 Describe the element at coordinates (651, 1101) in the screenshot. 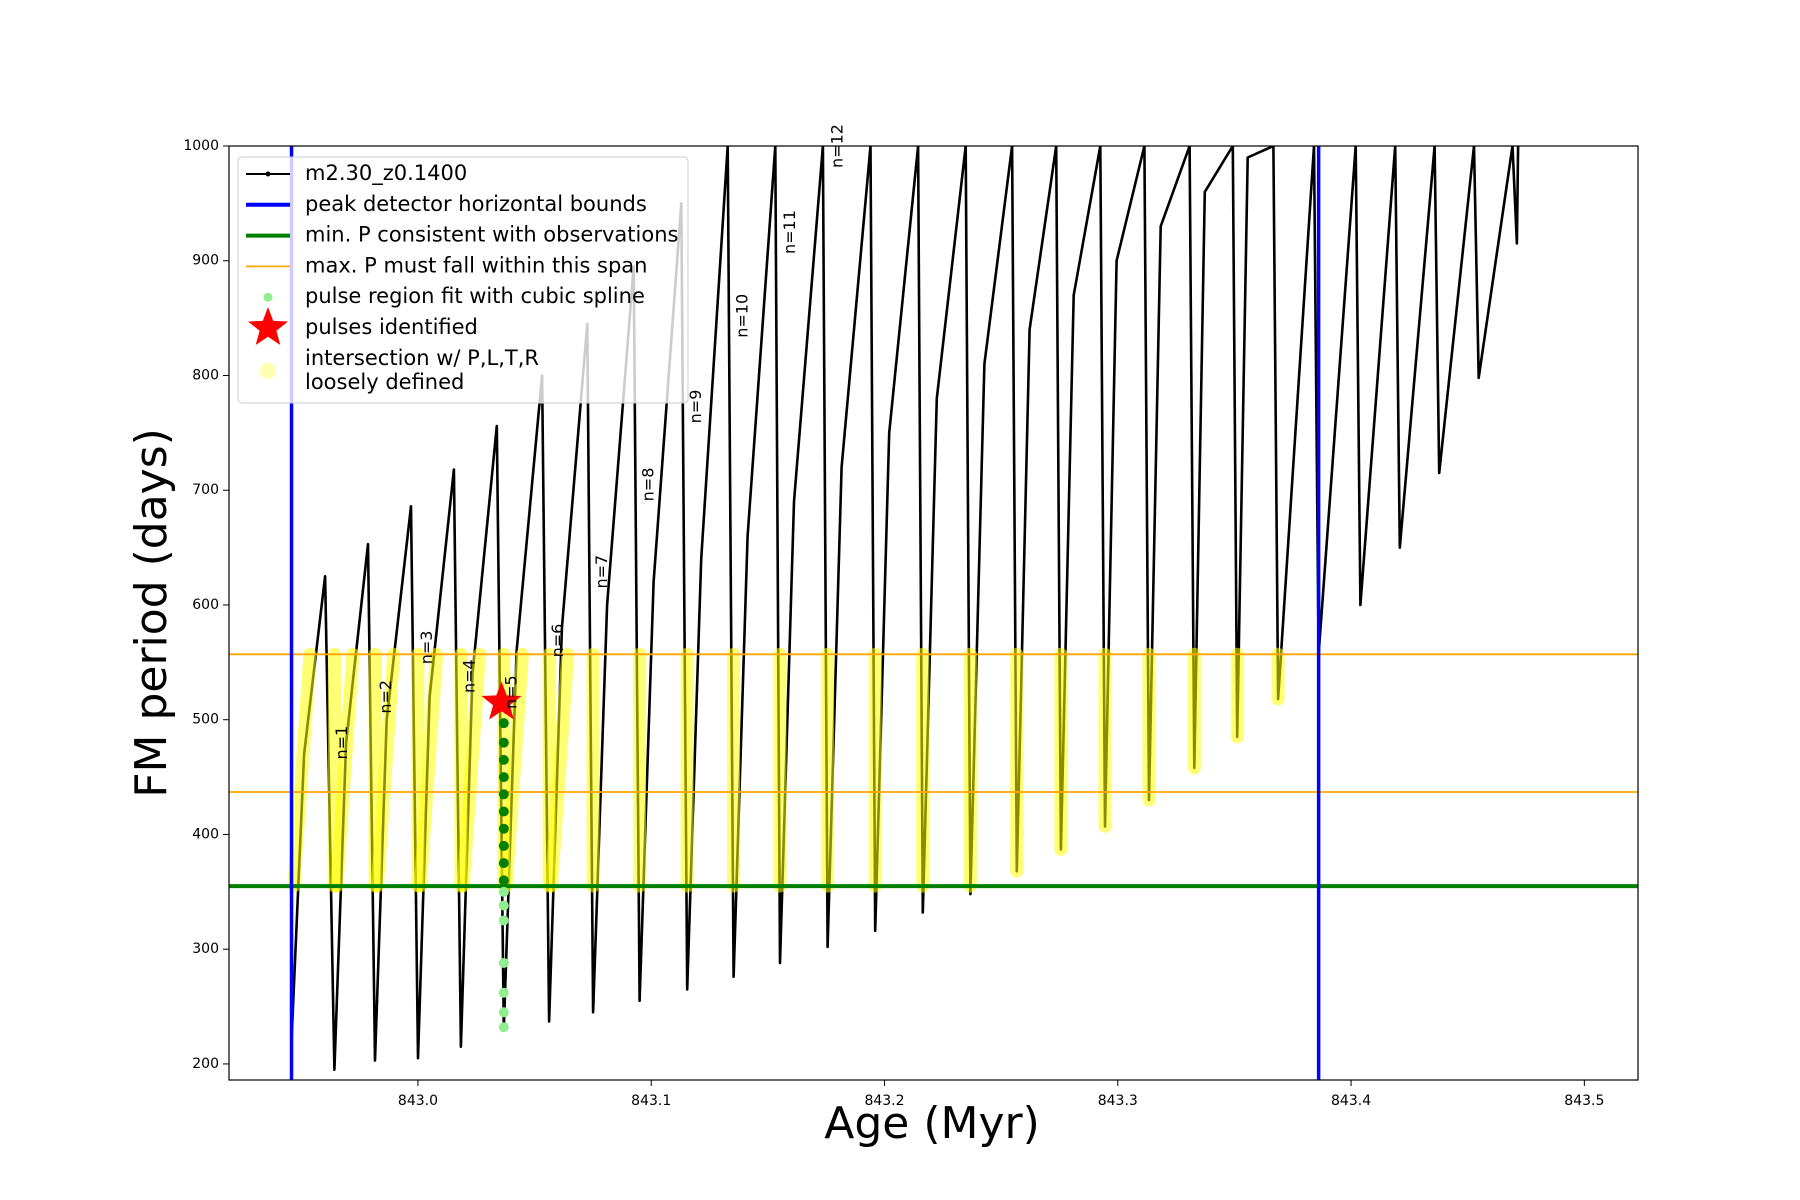

I see `x-tick-label: 843.1` at that location.